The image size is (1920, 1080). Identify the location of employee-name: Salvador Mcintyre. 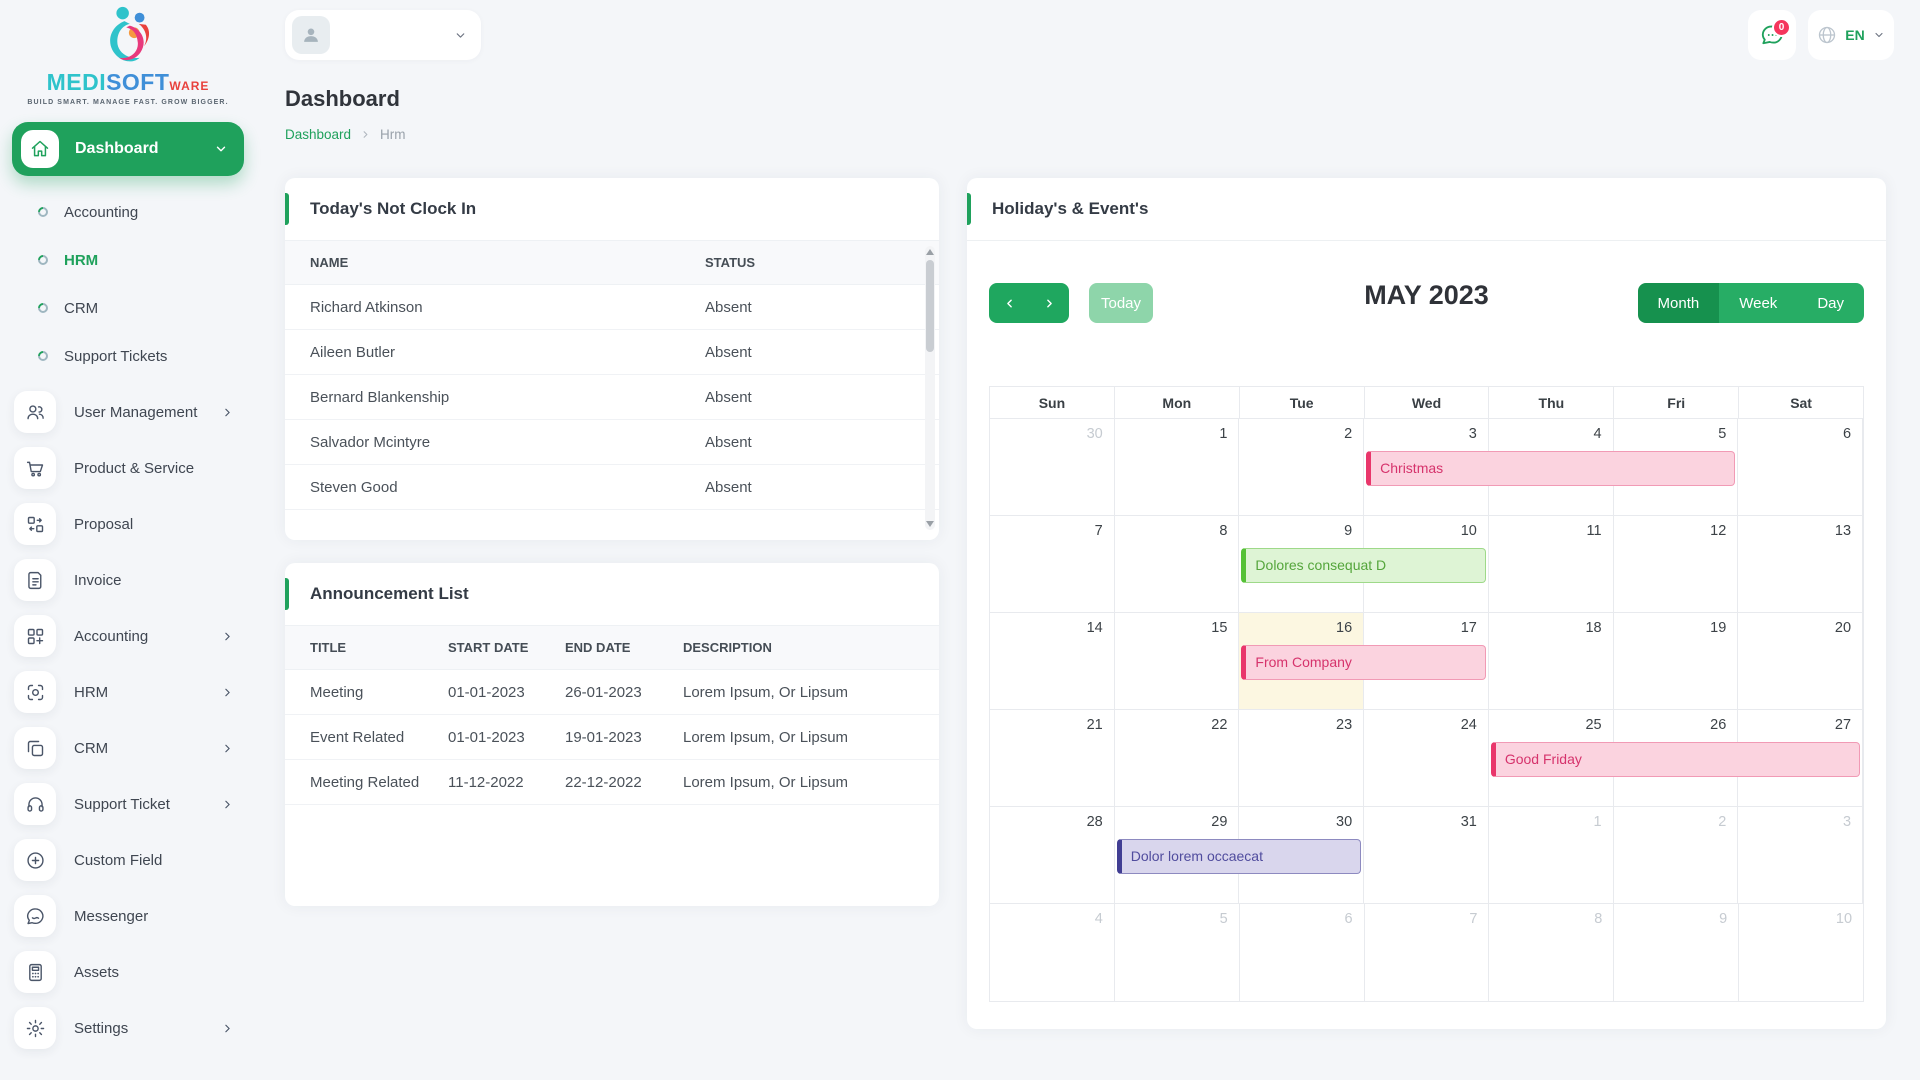
(370, 442).